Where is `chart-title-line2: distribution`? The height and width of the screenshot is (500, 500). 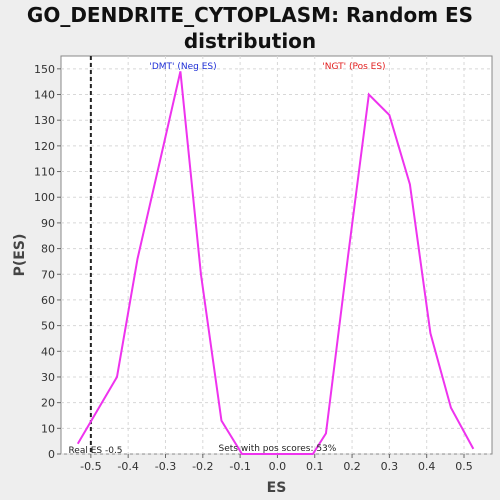
chart-title-line2: distribution is located at coordinates (250, 41).